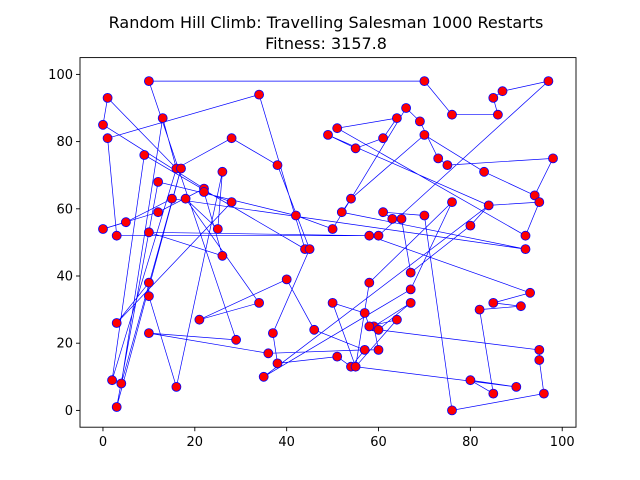 The width and height of the screenshot is (640, 480). What do you see at coordinates (64, 277) in the screenshot?
I see `y-tick-label: 40` at bounding box center [64, 277].